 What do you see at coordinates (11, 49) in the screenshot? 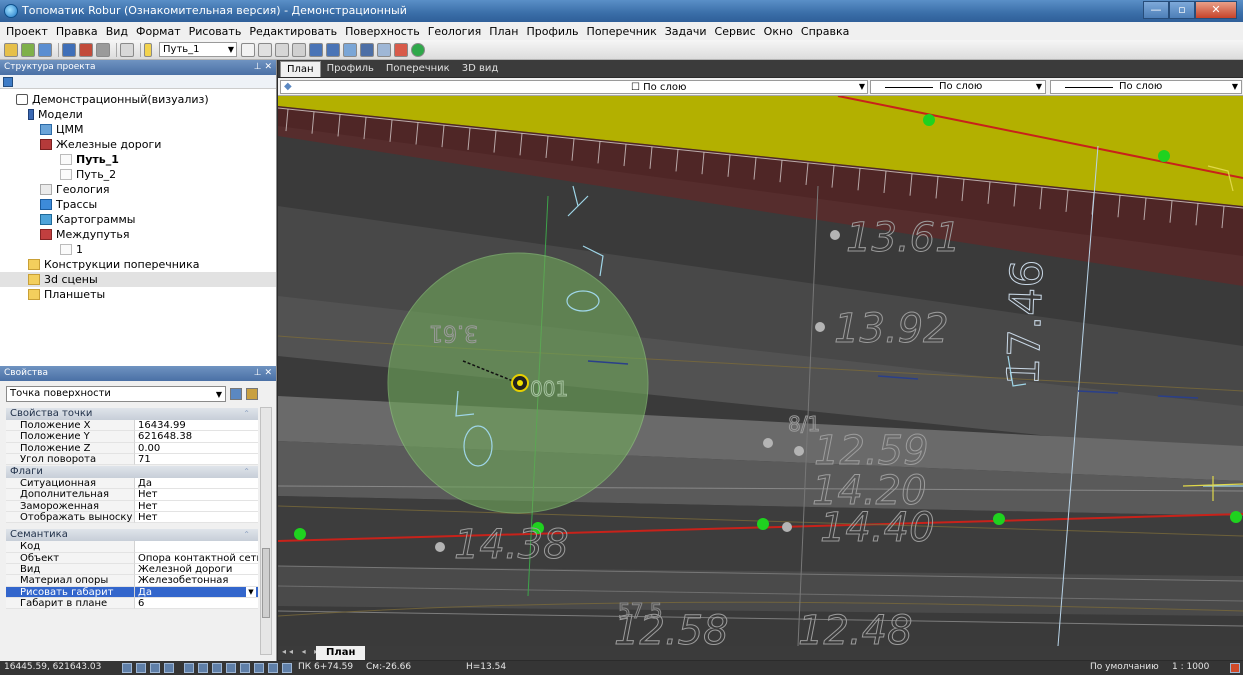
I see `open-icon` at bounding box center [11, 49].